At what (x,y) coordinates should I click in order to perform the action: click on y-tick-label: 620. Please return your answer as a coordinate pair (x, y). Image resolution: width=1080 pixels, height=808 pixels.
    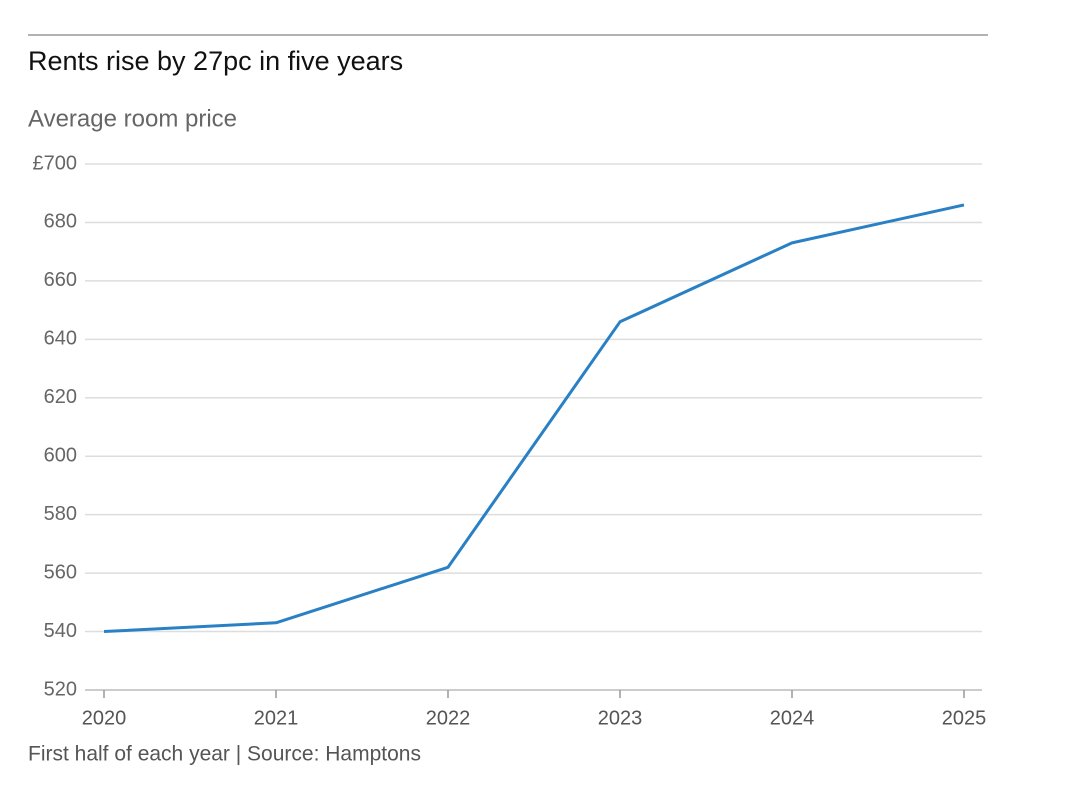
    Looking at the image, I should click on (60, 397).